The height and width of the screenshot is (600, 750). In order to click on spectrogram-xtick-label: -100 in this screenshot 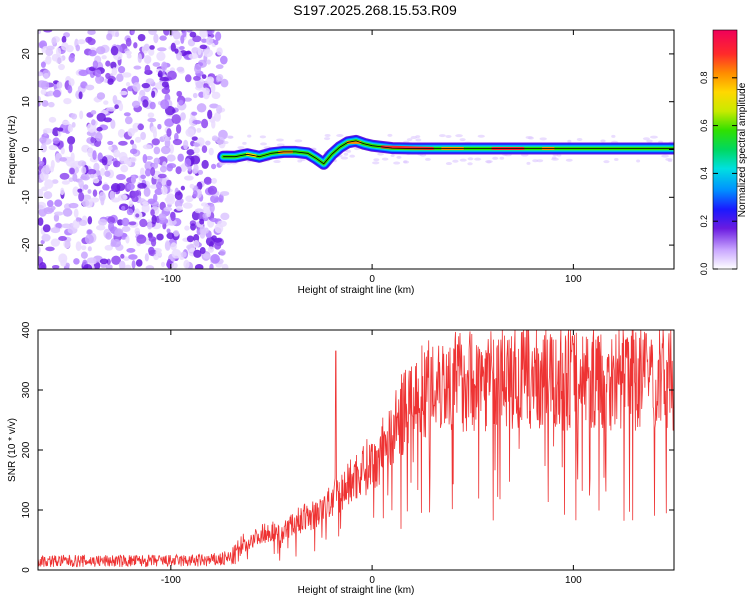, I will do `click(171, 279)`.